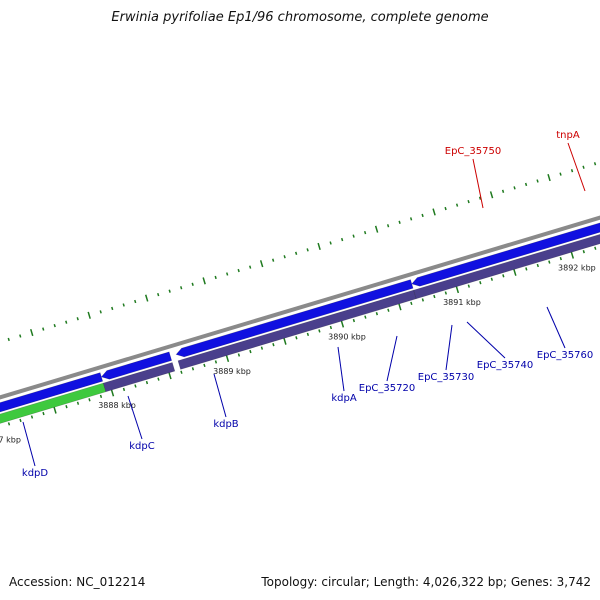 This screenshot has height=600, width=600. What do you see at coordinates (77, 582) in the screenshot?
I see `accession-text: Accession: NC_012214` at bounding box center [77, 582].